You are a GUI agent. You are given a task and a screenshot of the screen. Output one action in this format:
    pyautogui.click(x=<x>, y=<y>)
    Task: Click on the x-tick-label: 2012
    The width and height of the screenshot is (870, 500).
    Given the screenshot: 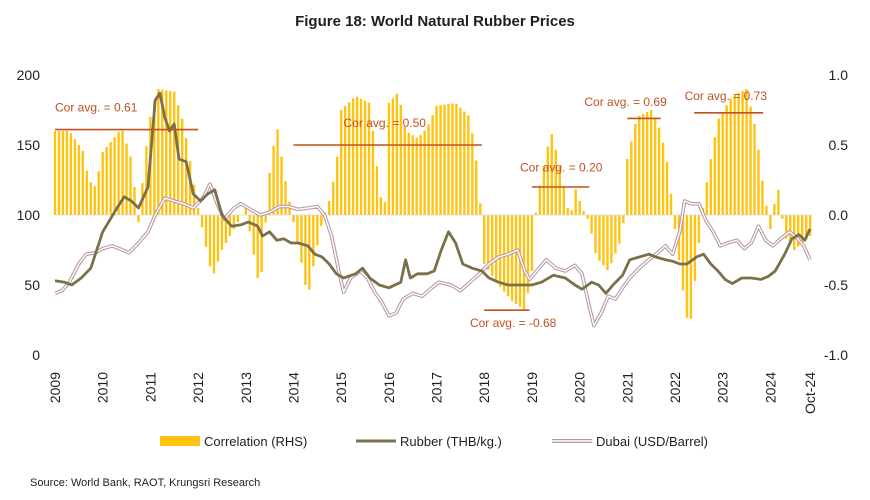 What is the action you would take?
    pyautogui.click(x=198, y=387)
    